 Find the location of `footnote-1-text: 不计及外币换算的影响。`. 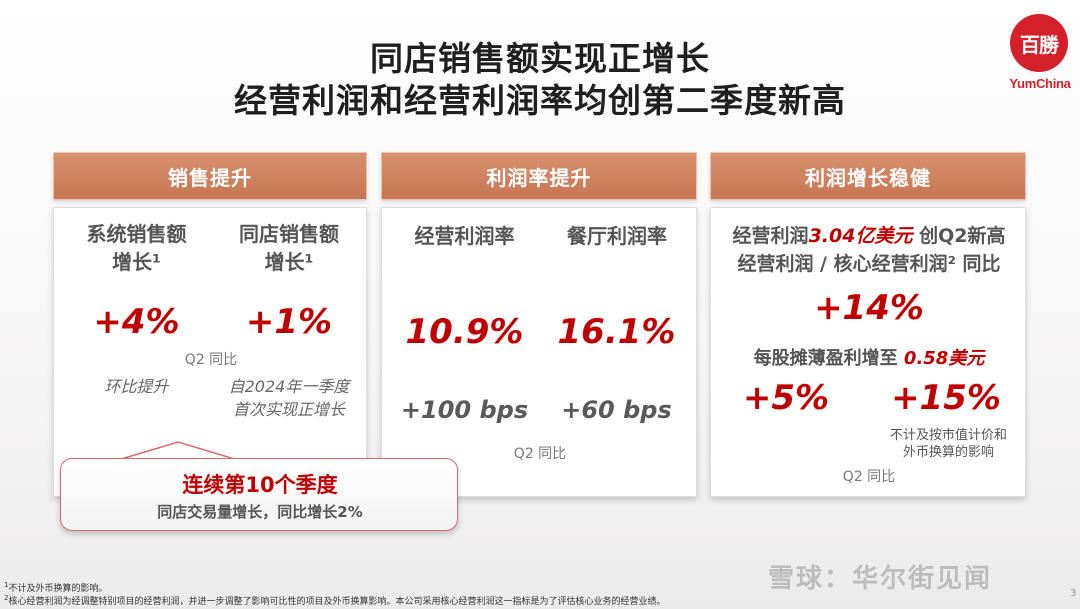

footnote-1-text: 不计及外币换算的影响。 is located at coordinates (58, 589).